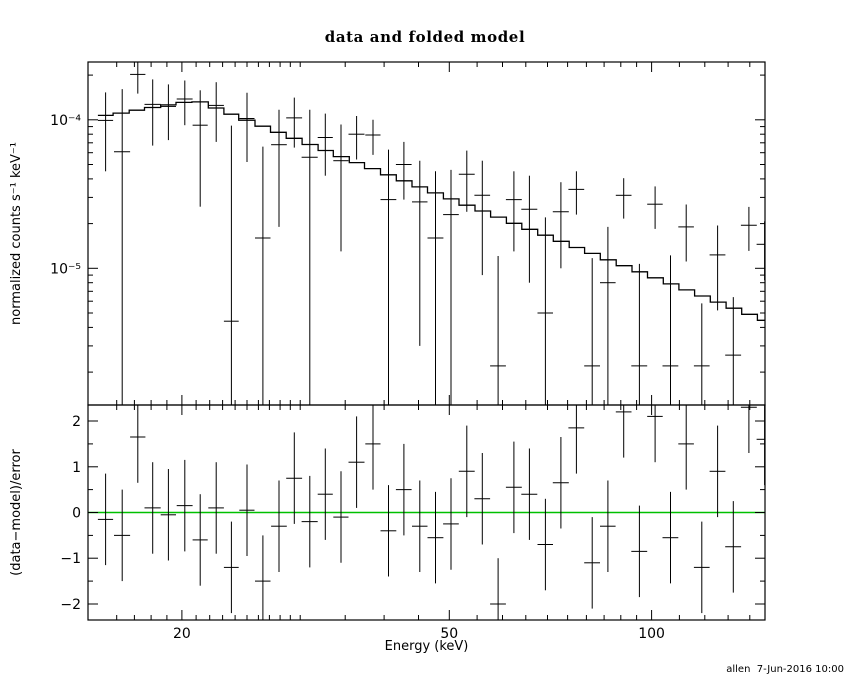  I want to click on y-tick-label: 0, so click(76, 514).